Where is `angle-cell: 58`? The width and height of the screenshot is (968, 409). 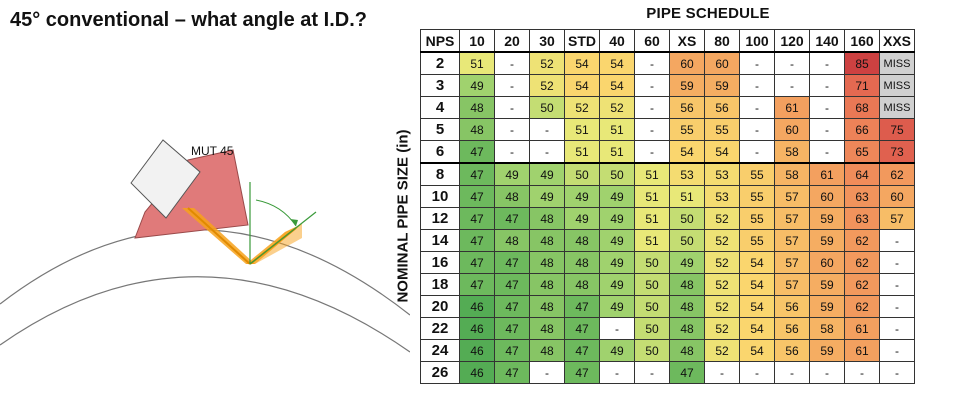
angle-cell: 58 is located at coordinates (827, 328).